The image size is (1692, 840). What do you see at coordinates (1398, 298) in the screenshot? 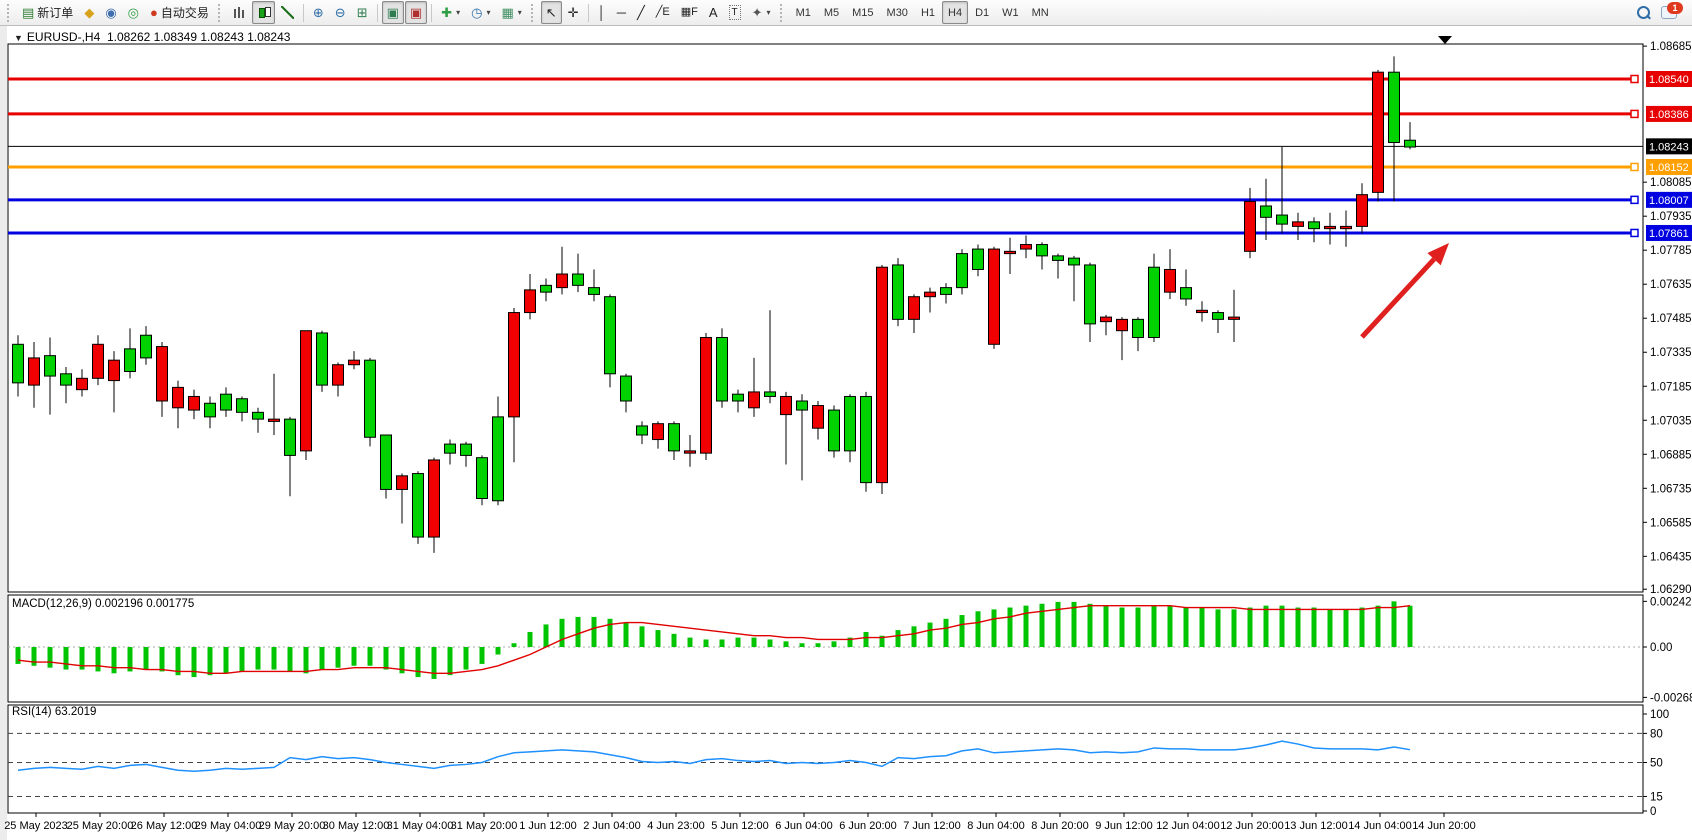
I see `annotation-arrow-line` at bounding box center [1398, 298].